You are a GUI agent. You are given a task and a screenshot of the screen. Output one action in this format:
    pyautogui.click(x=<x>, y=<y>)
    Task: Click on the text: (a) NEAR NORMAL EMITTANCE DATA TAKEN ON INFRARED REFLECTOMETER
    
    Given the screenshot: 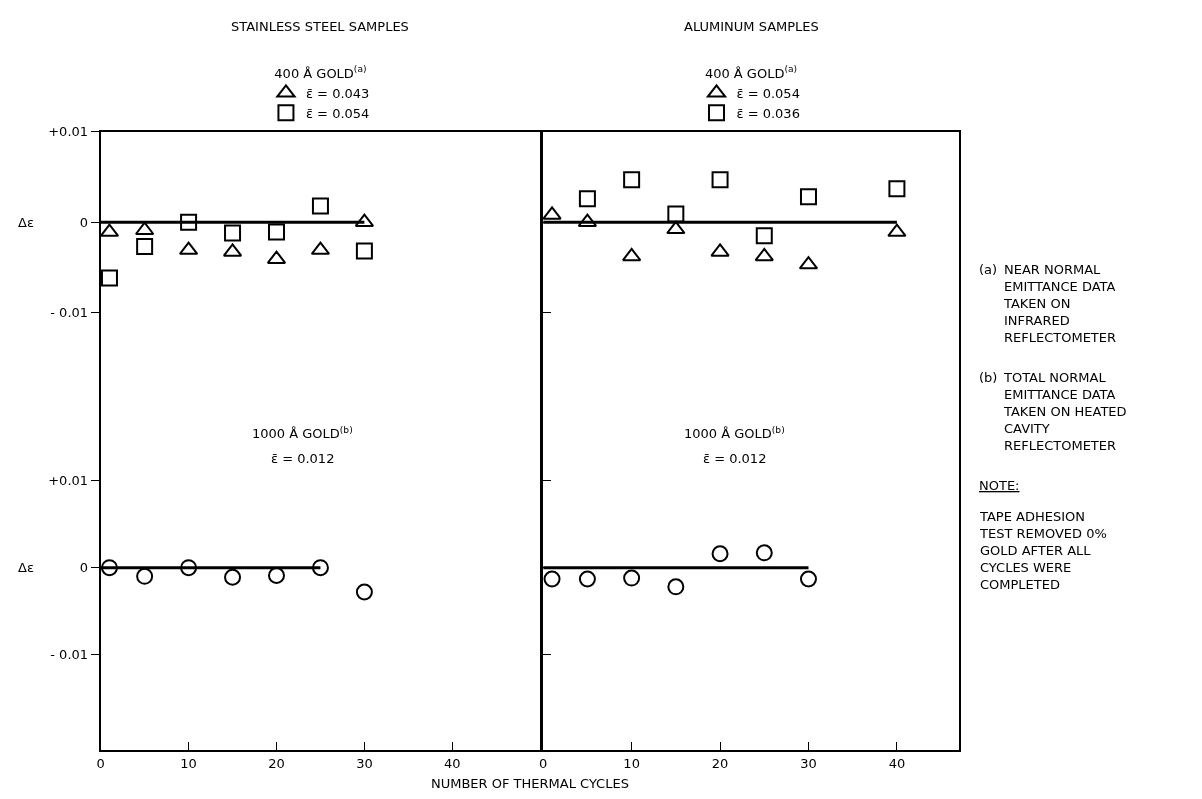 What is the action you would take?
    pyautogui.click(x=1048, y=303)
    